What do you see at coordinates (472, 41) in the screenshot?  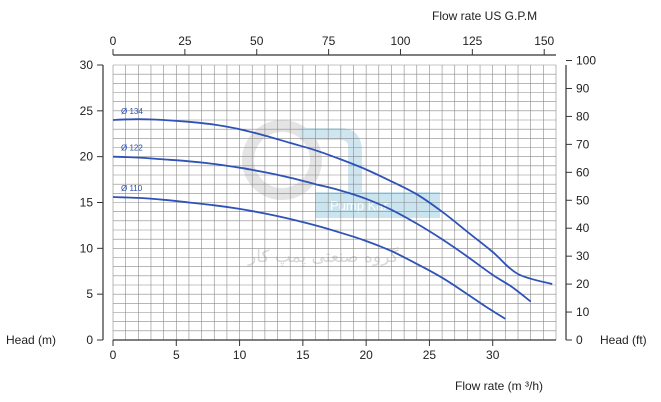 I see `top-tick-label: 125` at bounding box center [472, 41].